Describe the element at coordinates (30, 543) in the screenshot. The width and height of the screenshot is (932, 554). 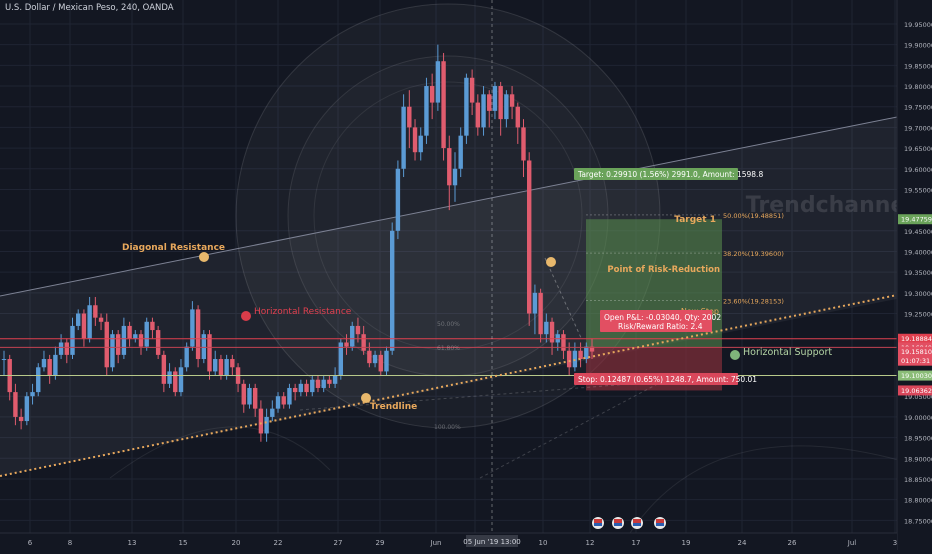
I see `time-tick-label: 6` at that location.